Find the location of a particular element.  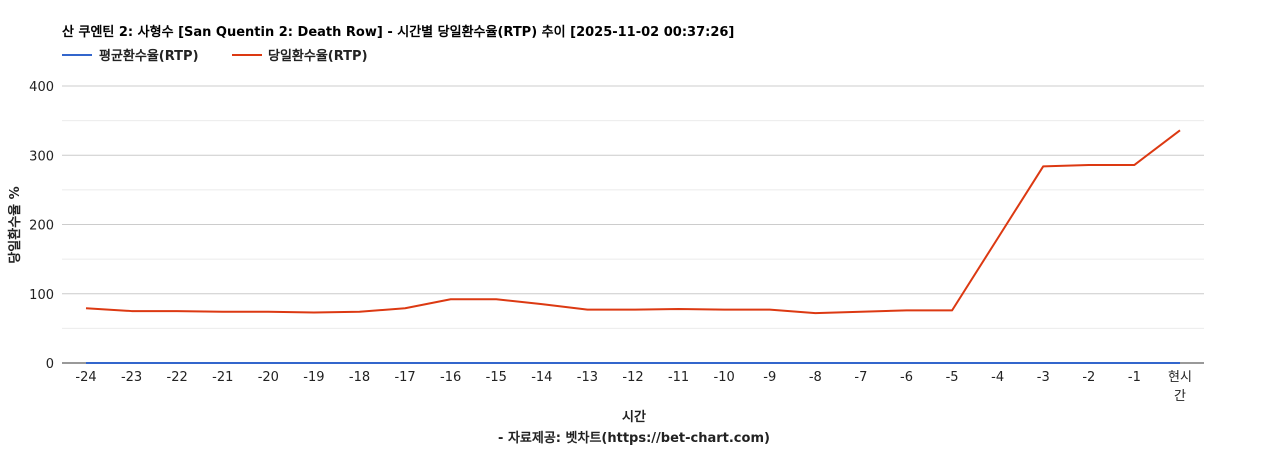

x-tick-label: -19 is located at coordinates (313, 377).